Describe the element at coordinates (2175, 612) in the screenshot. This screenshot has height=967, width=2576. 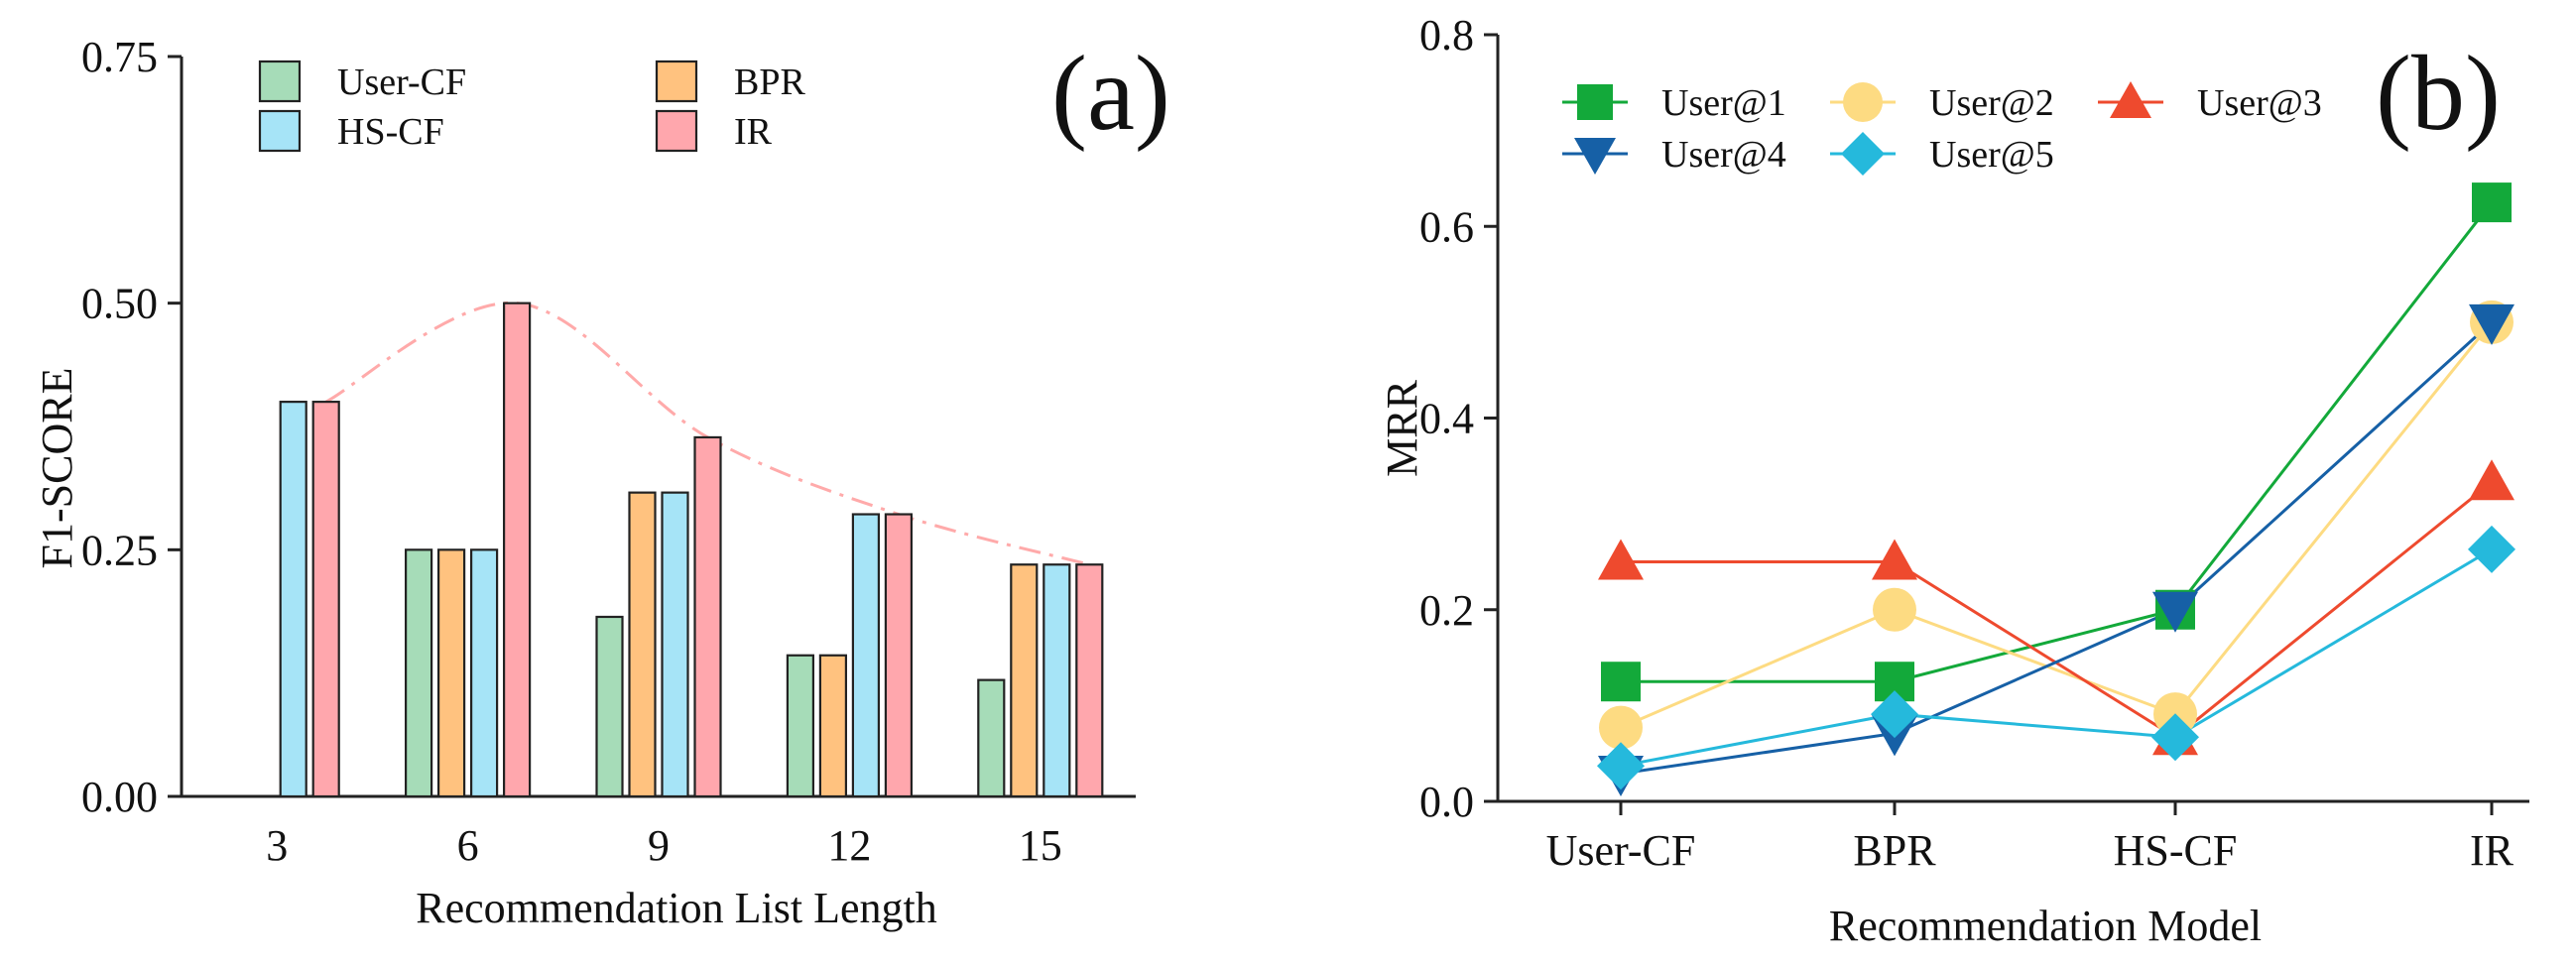
I see `point-user-4-hs-cf` at that location.